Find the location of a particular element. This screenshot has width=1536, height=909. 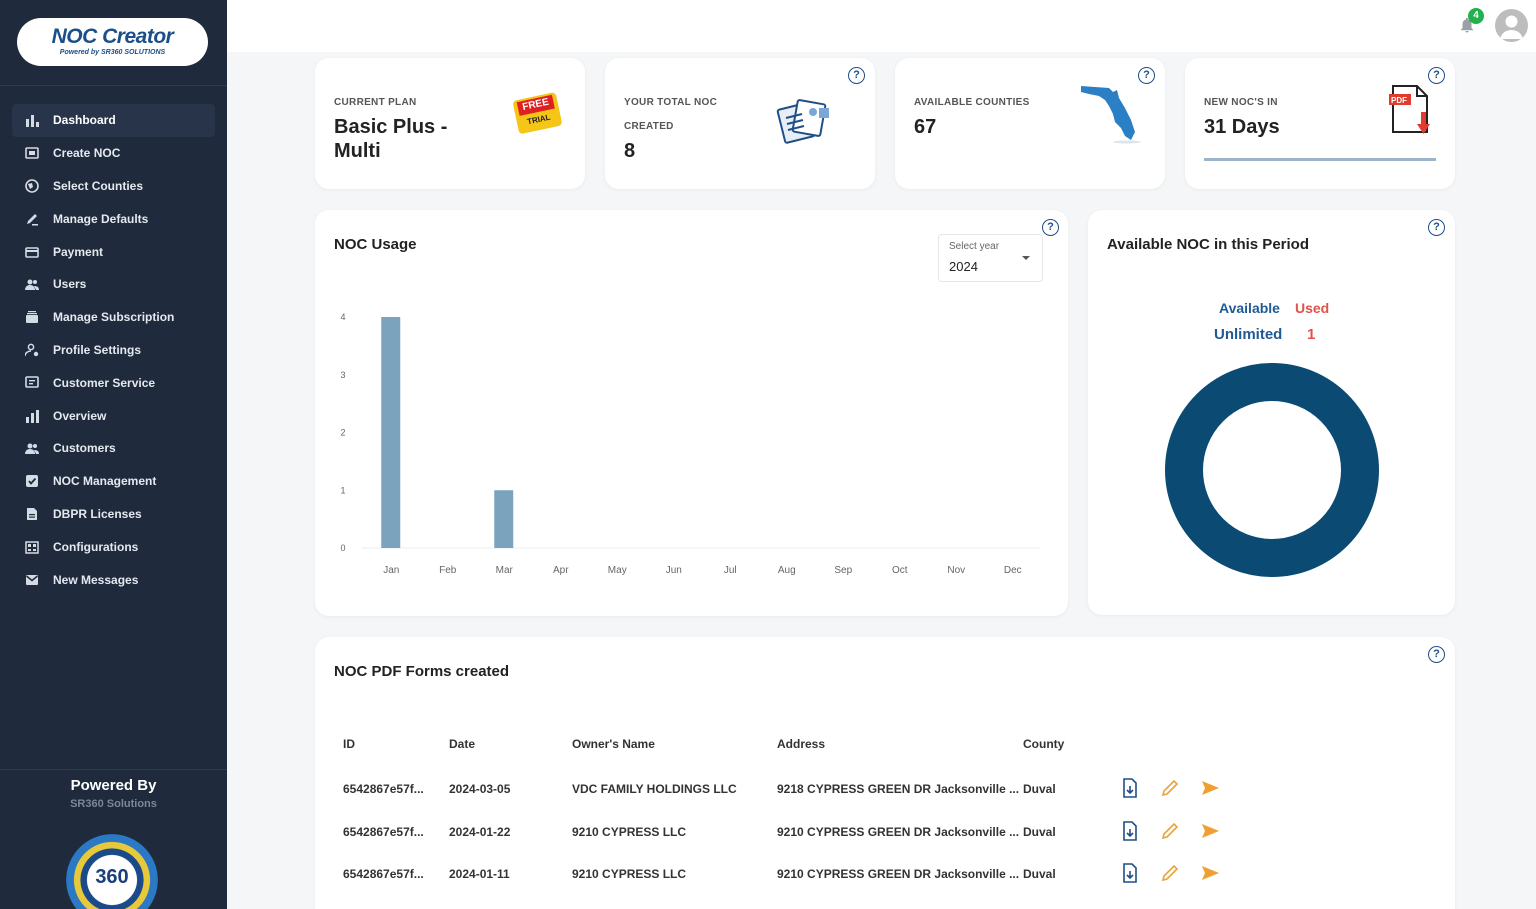

sidebar-item-noc-management: NOC Management is located at coordinates (113, 481).